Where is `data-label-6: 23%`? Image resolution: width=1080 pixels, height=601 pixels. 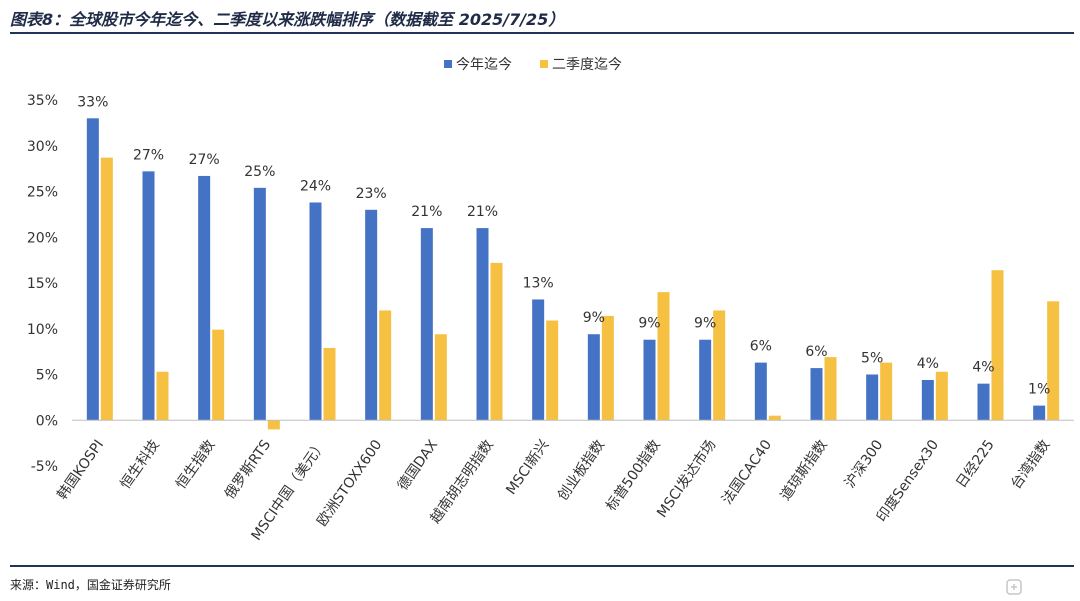 data-label-6: 23% is located at coordinates (371, 194).